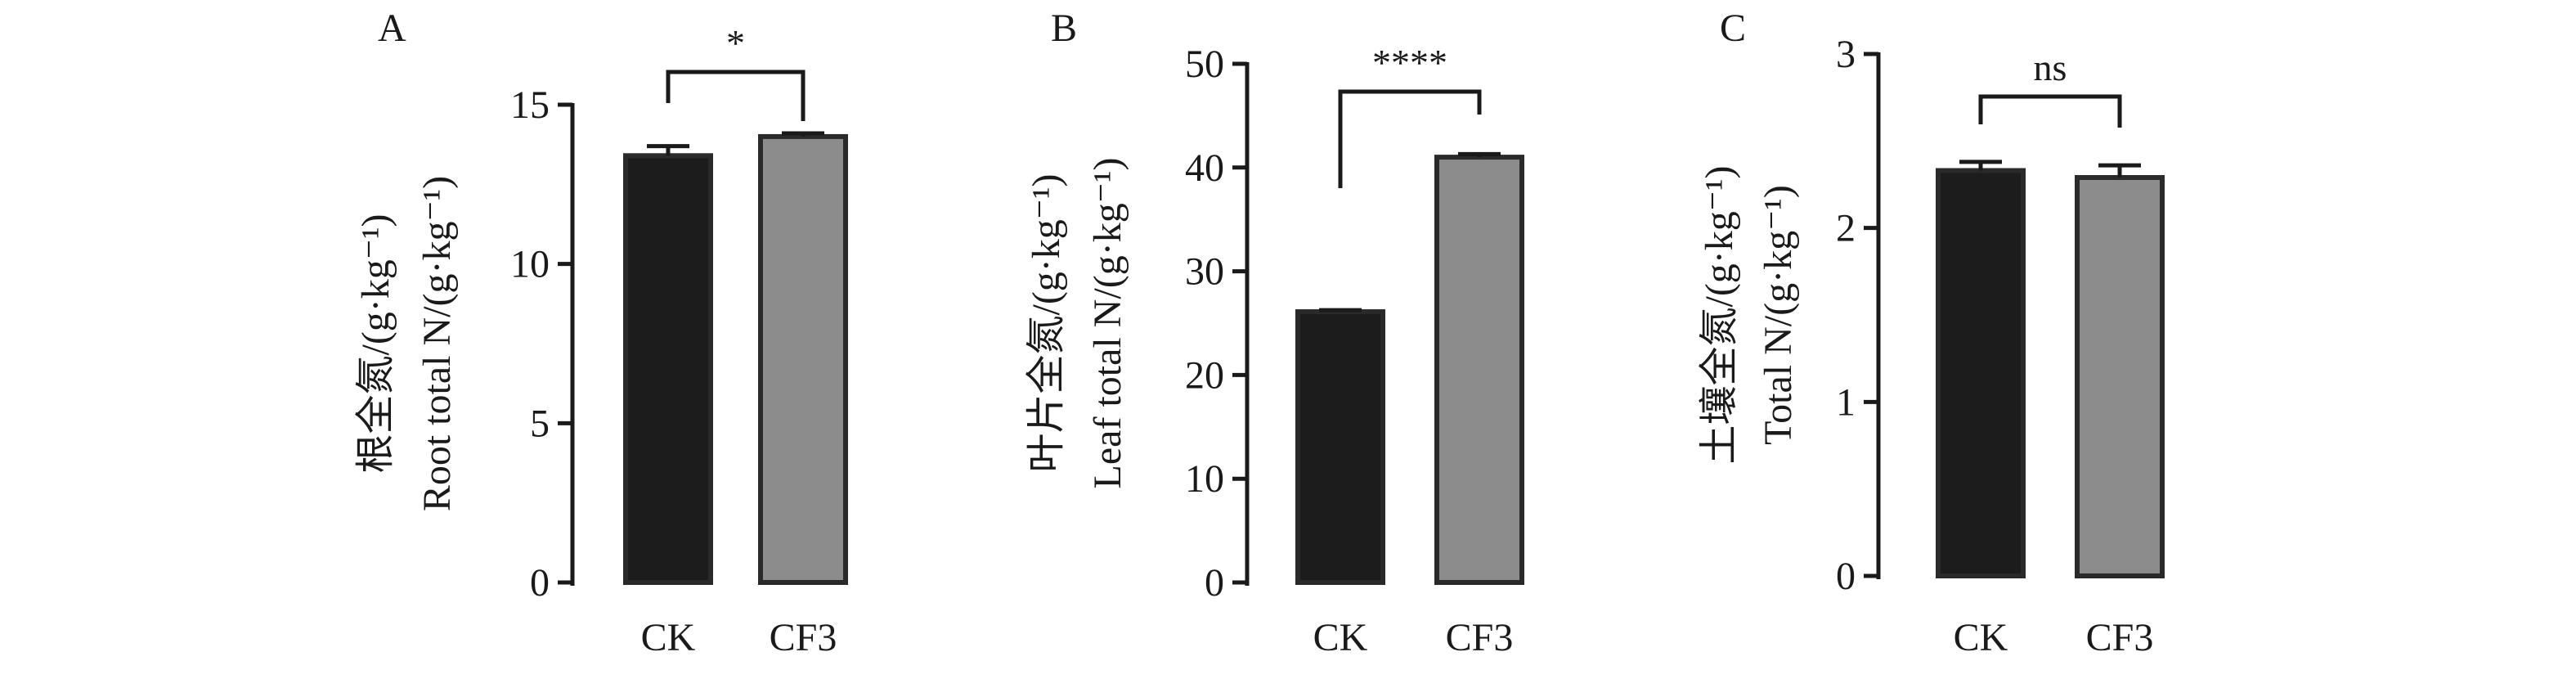 The height and width of the screenshot is (679, 2576). I want to click on significance-label: ns, so click(2051, 67).